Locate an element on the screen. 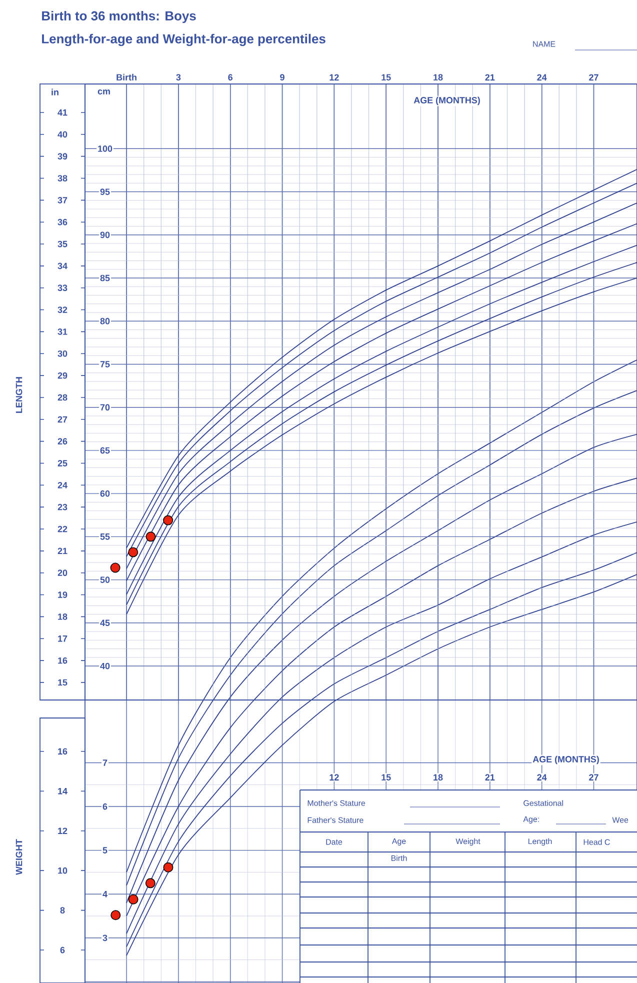  y2-tick-label: 90 is located at coordinates (105, 235).